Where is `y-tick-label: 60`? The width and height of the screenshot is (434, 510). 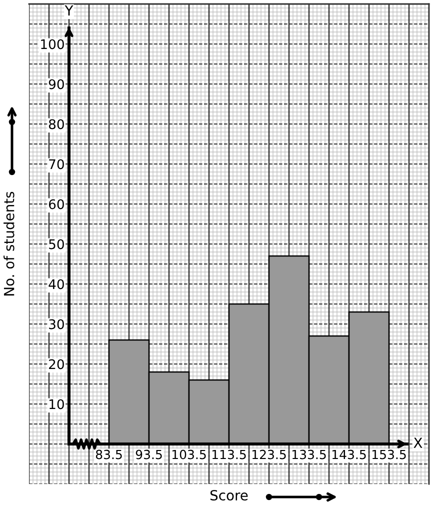 y-tick-label: 60 is located at coordinates (56, 204).